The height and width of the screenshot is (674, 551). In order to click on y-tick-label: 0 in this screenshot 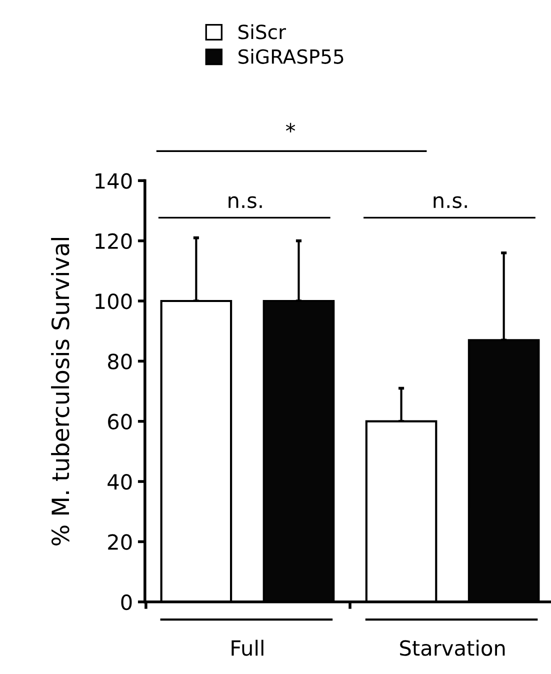, I will do `click(126, 602)`.